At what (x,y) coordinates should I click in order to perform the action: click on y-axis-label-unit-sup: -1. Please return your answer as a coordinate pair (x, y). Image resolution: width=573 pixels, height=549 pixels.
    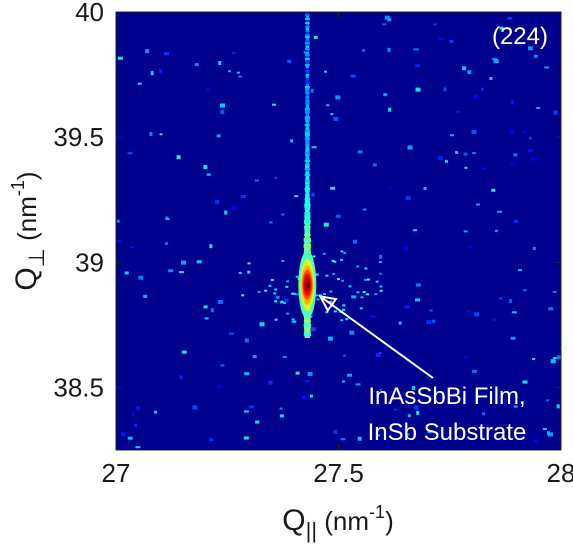
    Looking at the image, I should click on (18, 188).